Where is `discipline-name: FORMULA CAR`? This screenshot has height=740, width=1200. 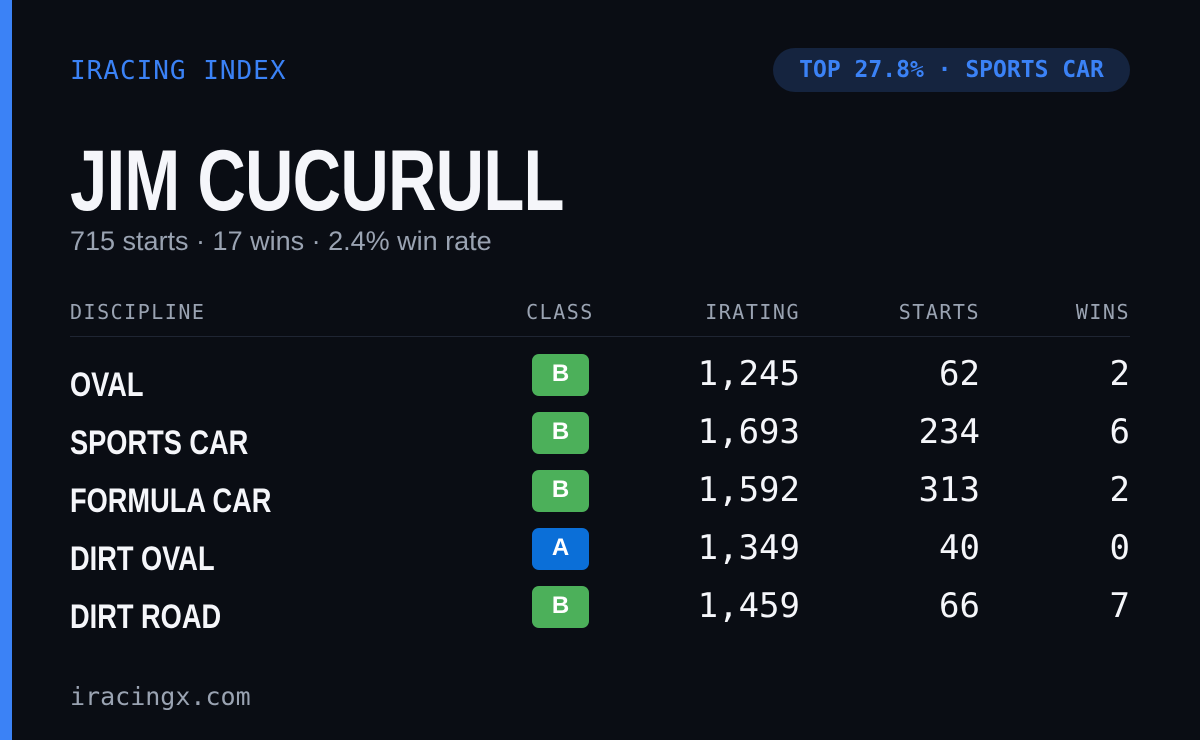 discipline-name: FORMULA CAR is located at coordinates (171, 501).